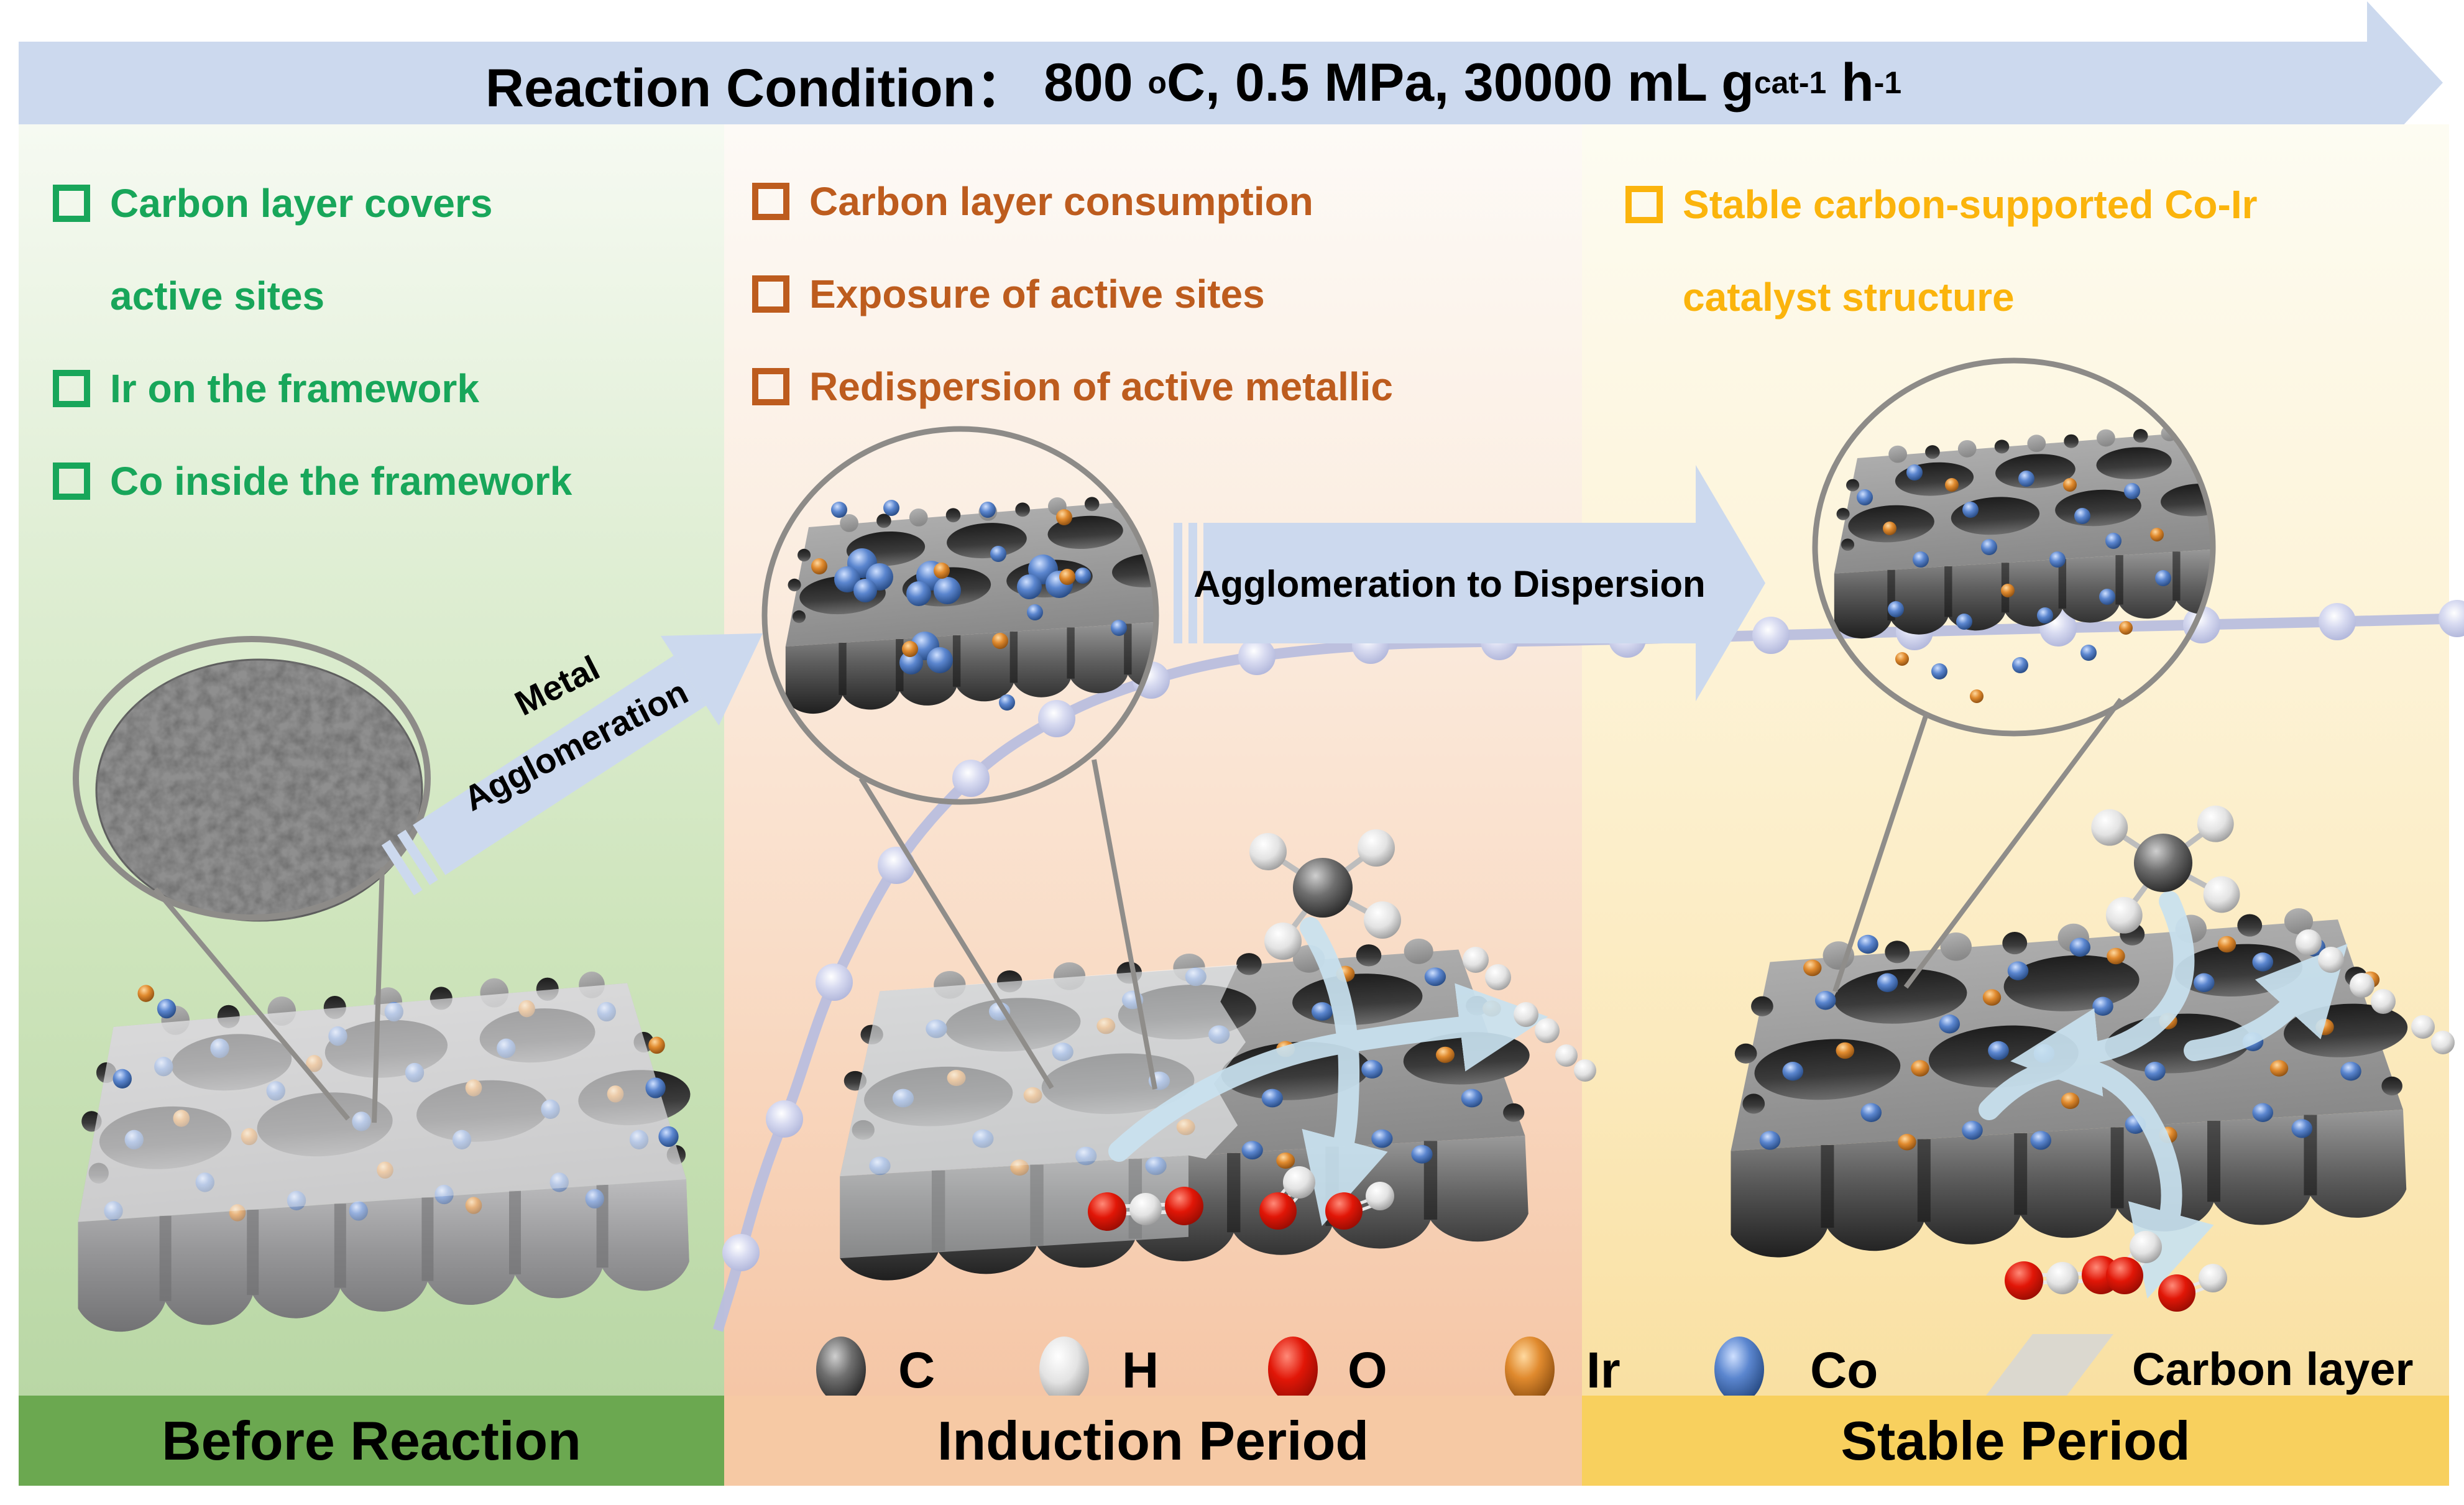 The height and width of the screenshot is (1505, 2464). Describe the element at coordinates (252, 779) in the screenshot. I see `tem-image-ellipse` at that location.